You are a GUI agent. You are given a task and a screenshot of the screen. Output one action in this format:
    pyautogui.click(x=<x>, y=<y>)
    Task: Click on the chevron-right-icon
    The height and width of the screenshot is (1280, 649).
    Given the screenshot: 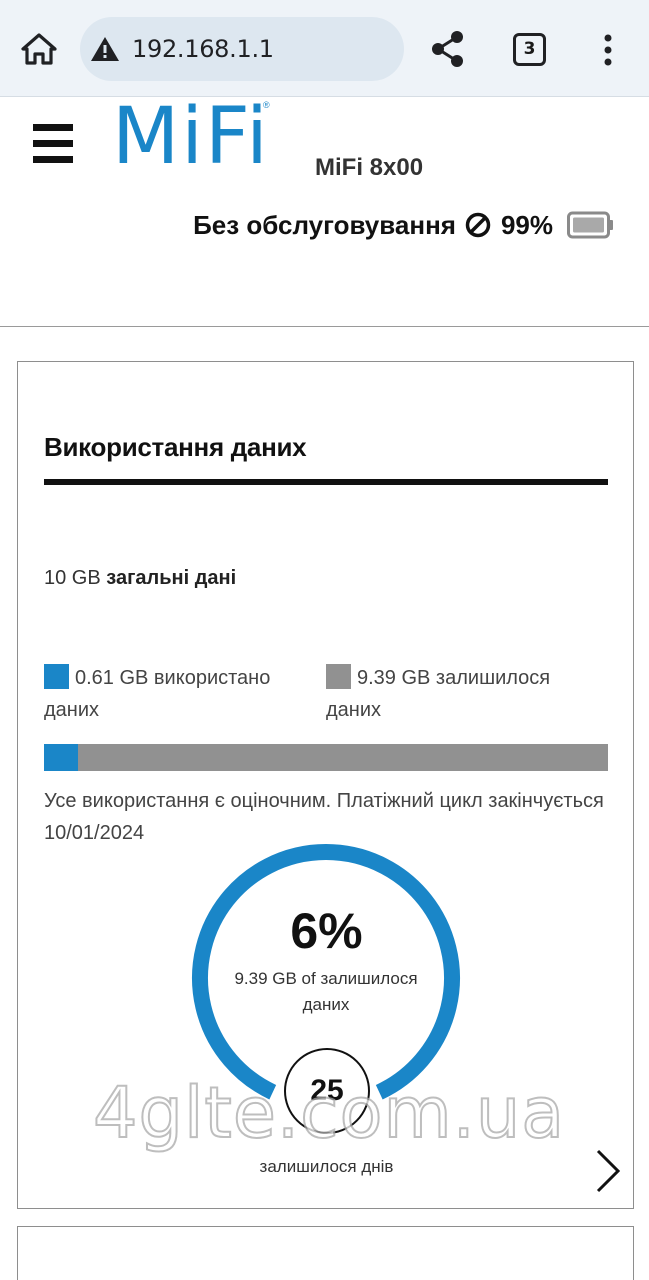 What is the action you would take?
    pyautogui.click(x=608, y=1171)
    